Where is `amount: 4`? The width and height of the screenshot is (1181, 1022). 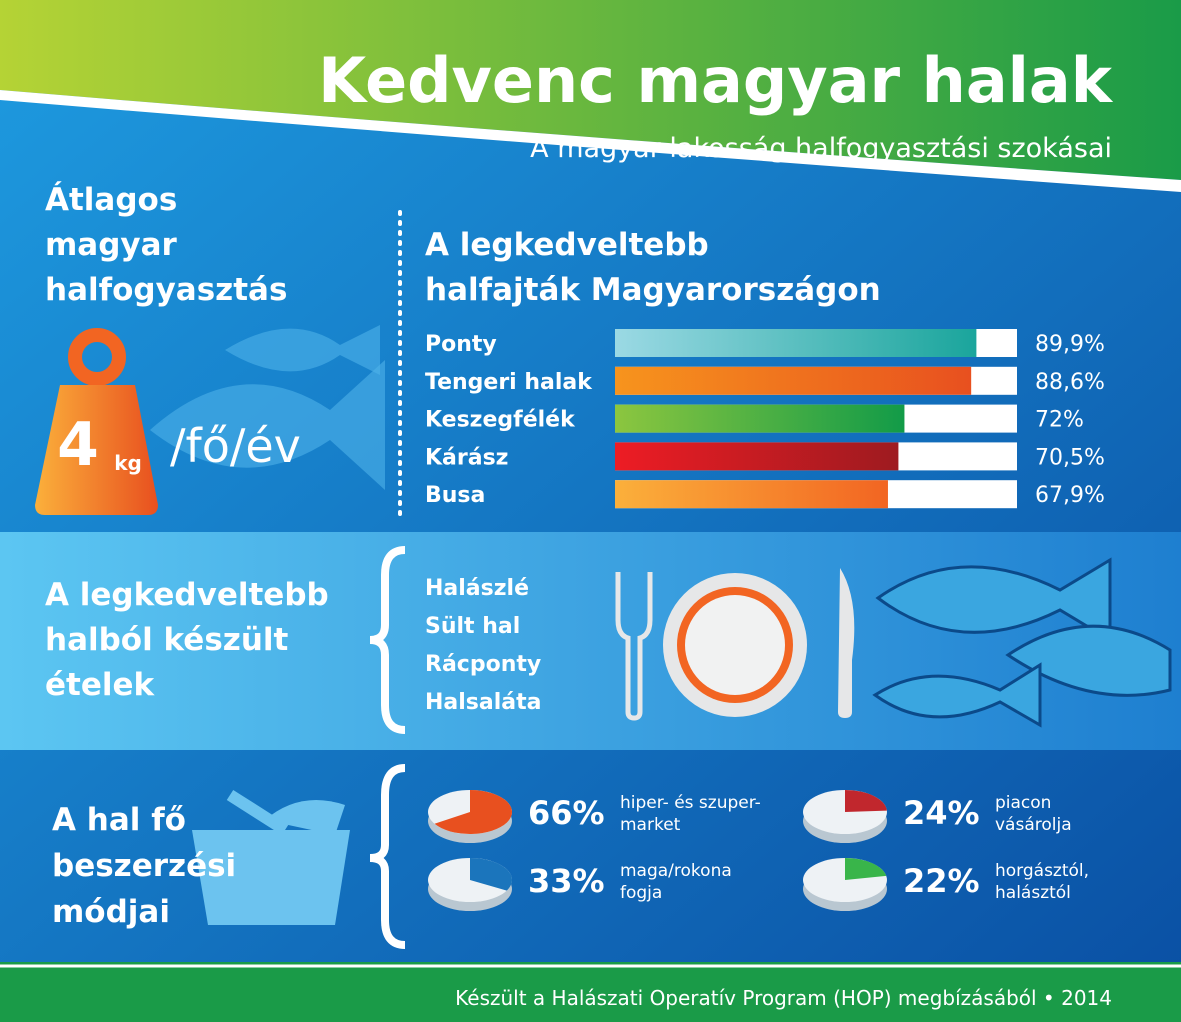 amount: 4 is located at coordinates (78, 445).